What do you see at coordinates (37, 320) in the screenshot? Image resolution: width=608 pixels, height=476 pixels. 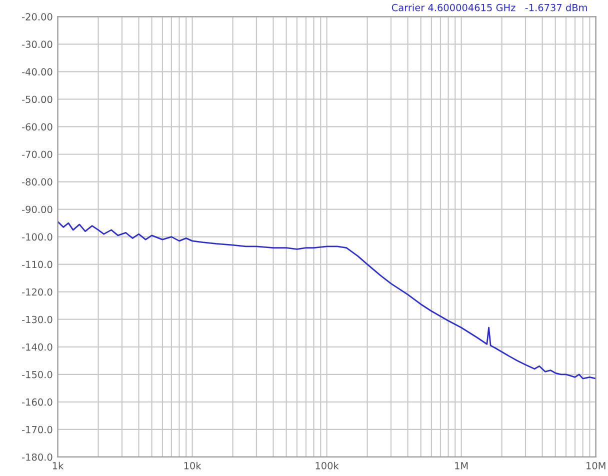 I see `y-tick-label: -130.0` at bounding box center [37, 320].